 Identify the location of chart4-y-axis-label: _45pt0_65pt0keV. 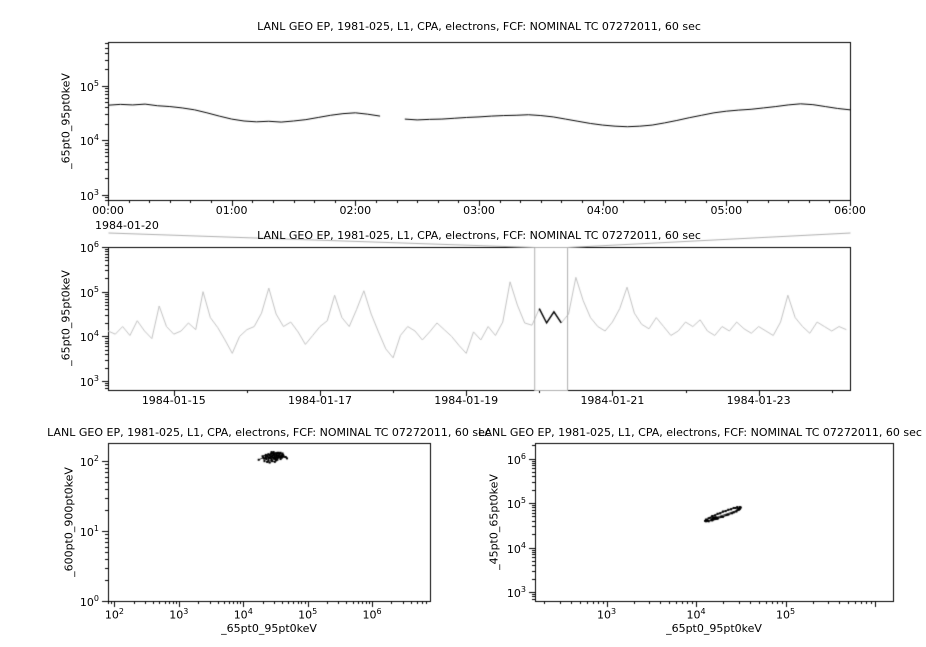
(494, 522).